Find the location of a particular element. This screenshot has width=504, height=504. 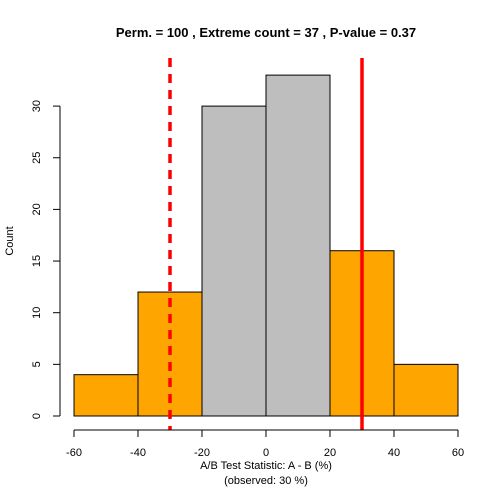

y-axis: 0 5 10 15 20 25 30 is located at coordinates (46, 259).